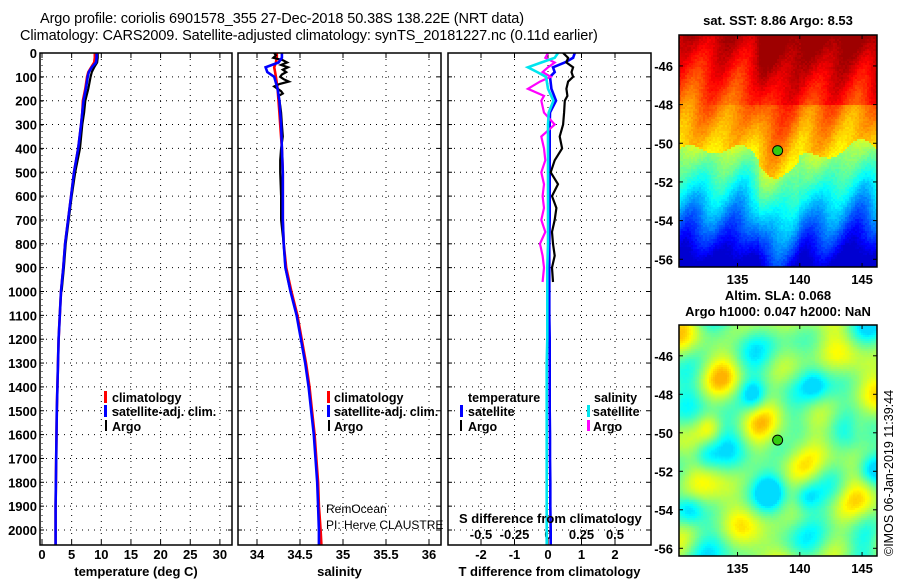 Image resolution: width=900 pixels, height=580 pixels. Describe the element at coordinates (71, 554) in the screenshot. I see `x-tick-label: 5` at that location.